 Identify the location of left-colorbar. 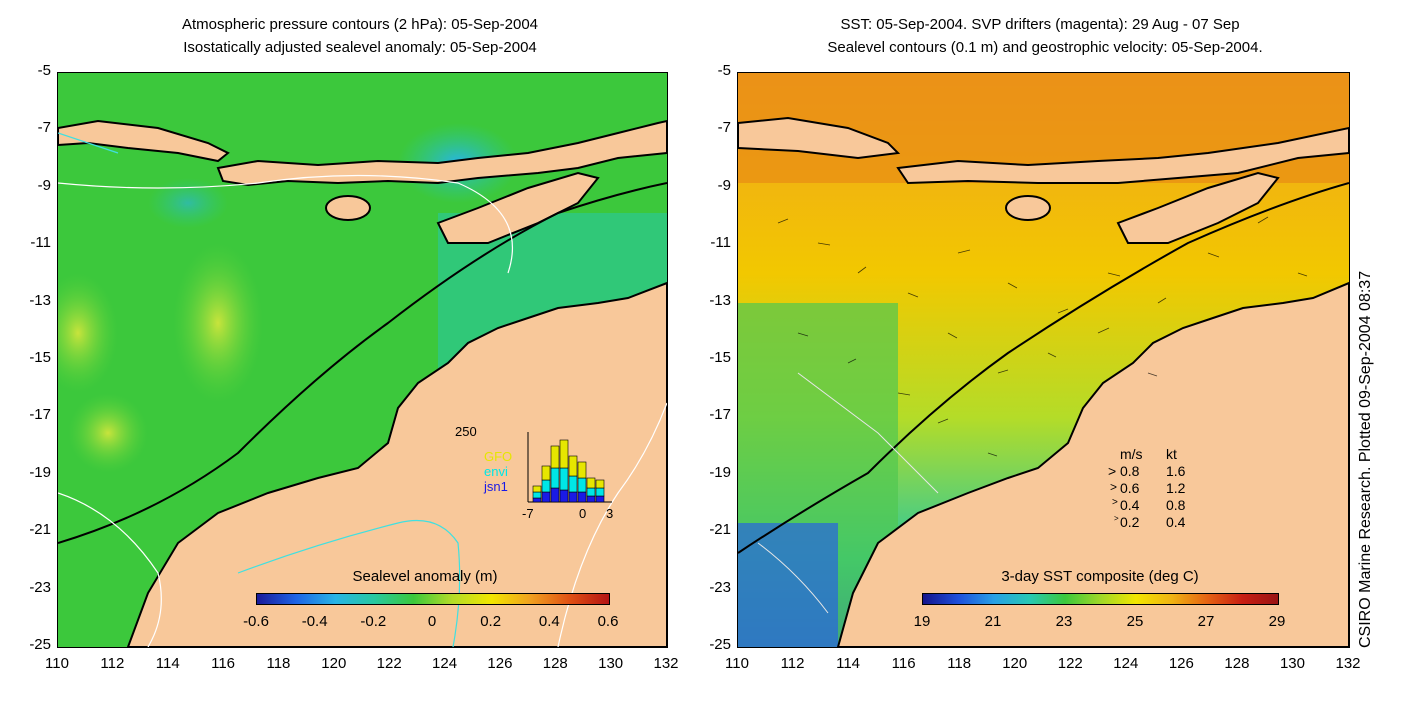
(433, 599).